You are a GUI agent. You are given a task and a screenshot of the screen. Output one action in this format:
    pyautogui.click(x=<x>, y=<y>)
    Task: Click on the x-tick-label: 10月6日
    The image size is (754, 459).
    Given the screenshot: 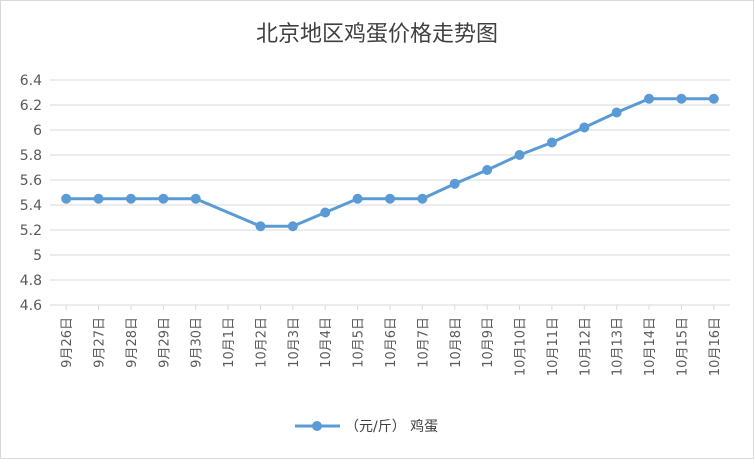 What is the action you would take?
    pyautogui.click(x=391, y=342)
    